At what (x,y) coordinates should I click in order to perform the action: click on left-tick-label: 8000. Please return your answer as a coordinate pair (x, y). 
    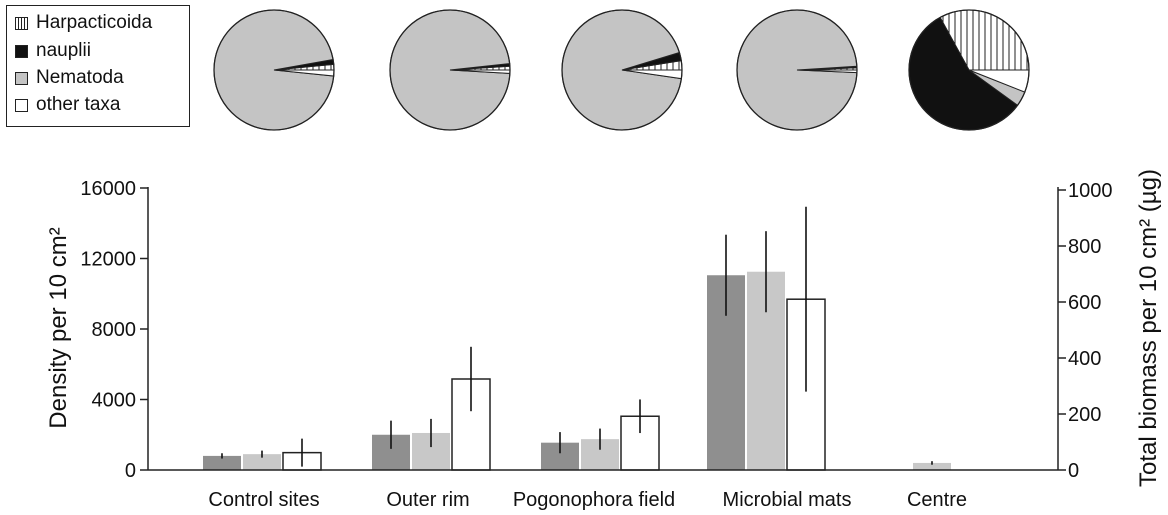
    Looking at the image, I should click on (114, 330).